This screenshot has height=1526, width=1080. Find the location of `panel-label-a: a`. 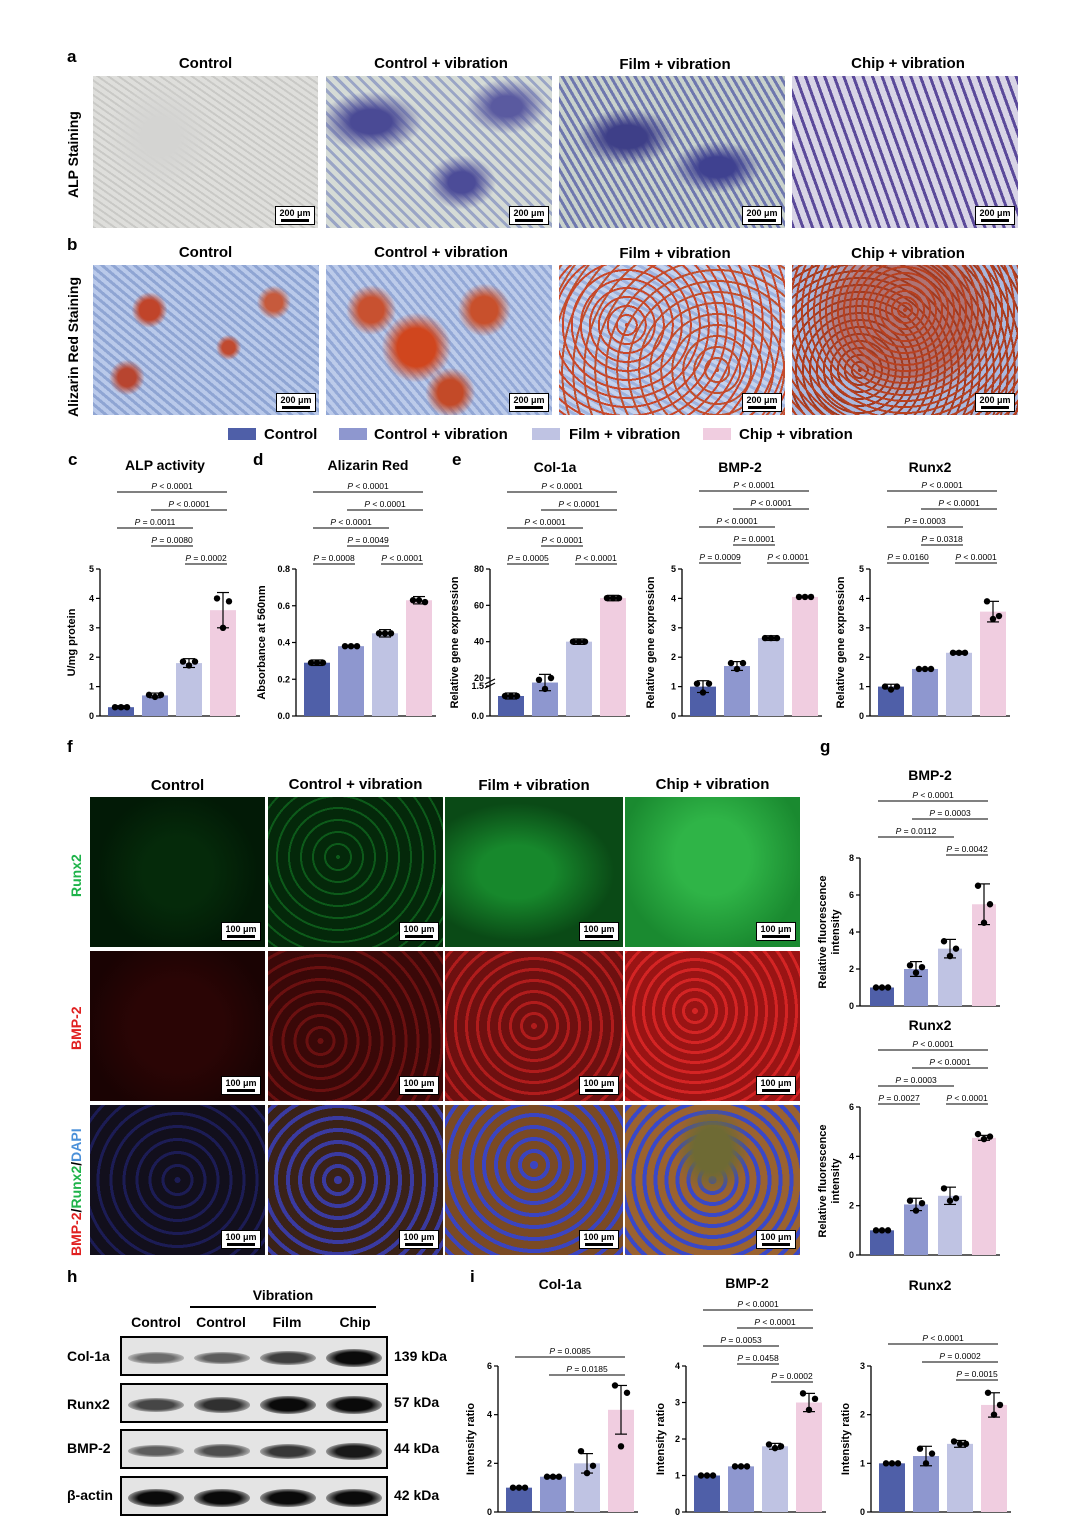

panel-label-a: a is located at coordinates (72, 56).